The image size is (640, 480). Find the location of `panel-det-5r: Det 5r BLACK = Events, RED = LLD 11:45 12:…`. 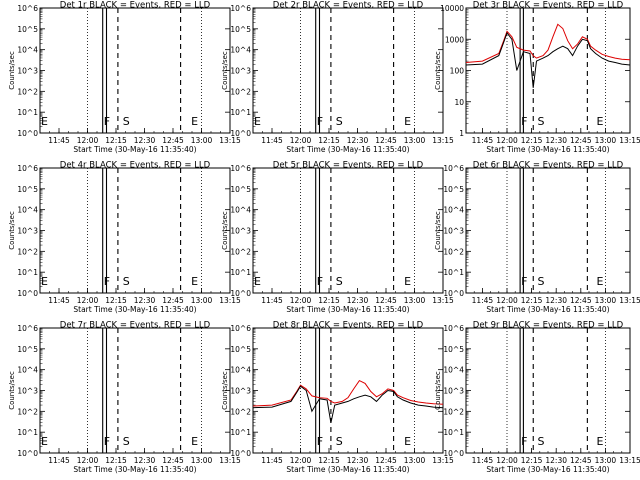

panel-det-5r: Det 5r BLACK = Events, RED = LLD 11:45 12:… is located at coordinates (337, 238).